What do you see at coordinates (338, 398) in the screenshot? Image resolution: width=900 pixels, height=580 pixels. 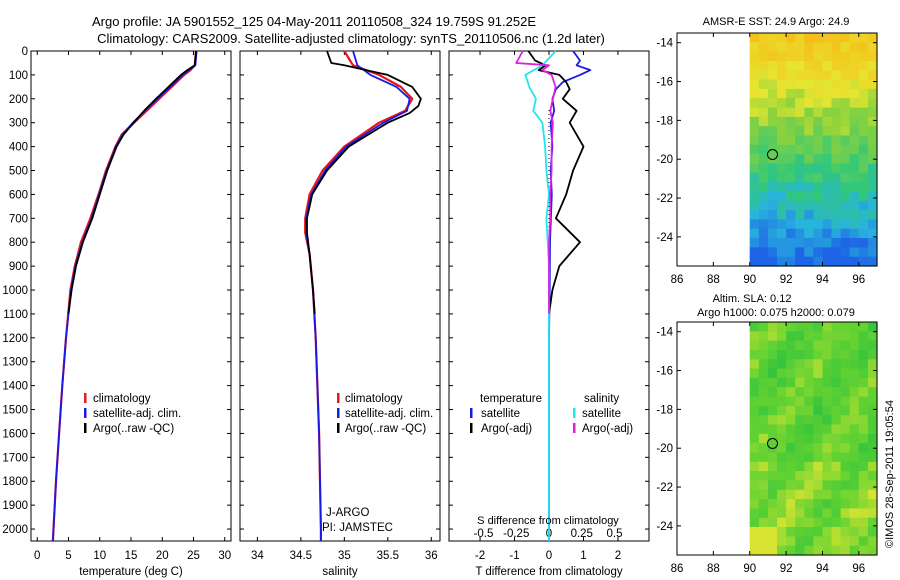 I see `legend-swatch-climatology` at bounding box center [338, 398].